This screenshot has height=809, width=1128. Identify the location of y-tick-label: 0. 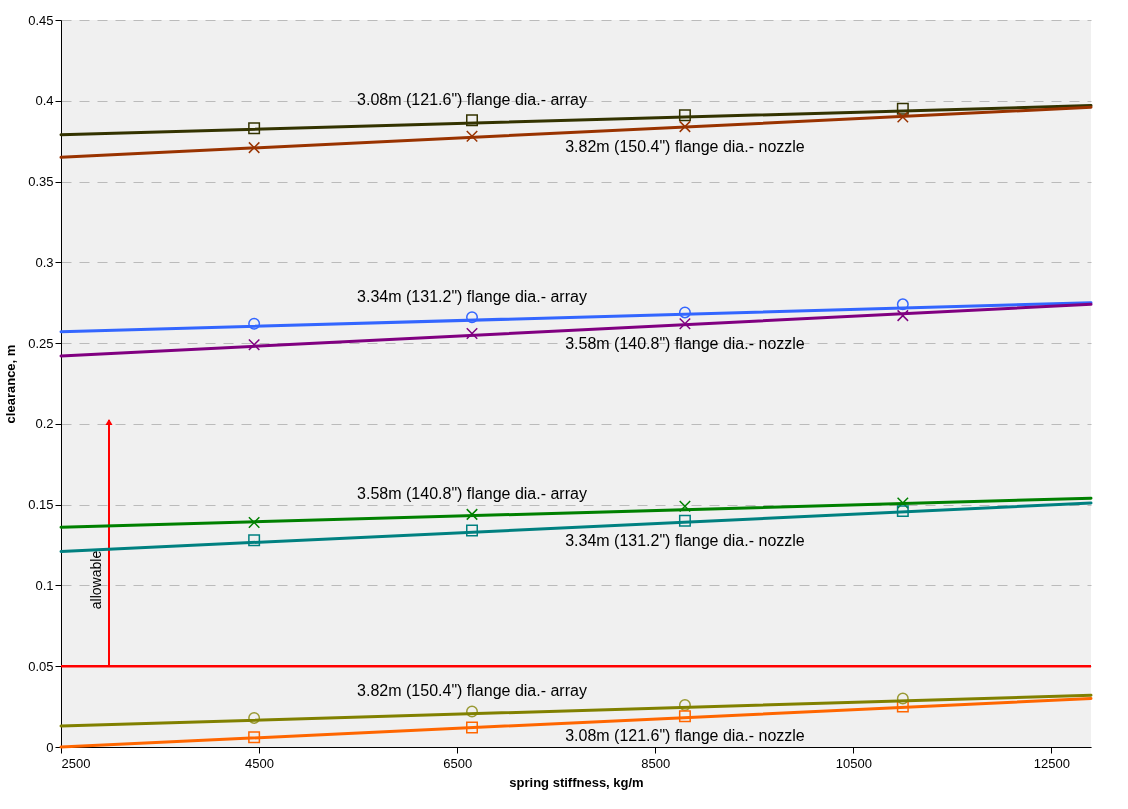
(50, 747).